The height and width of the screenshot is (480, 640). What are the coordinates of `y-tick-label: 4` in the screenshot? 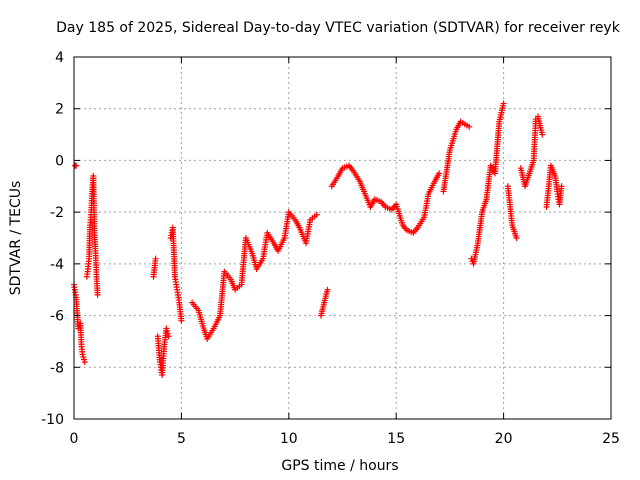 It's located at (59, 58).